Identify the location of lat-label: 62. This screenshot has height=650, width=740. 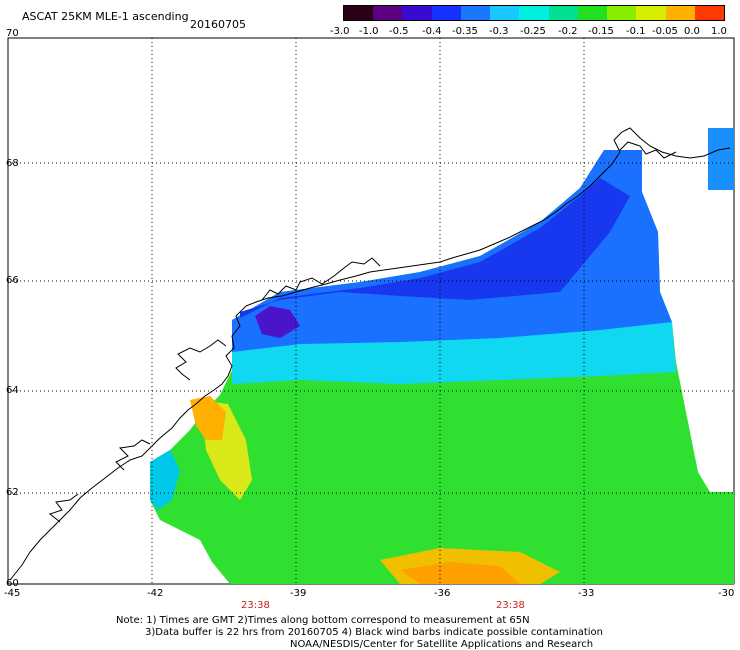
(12, 492).